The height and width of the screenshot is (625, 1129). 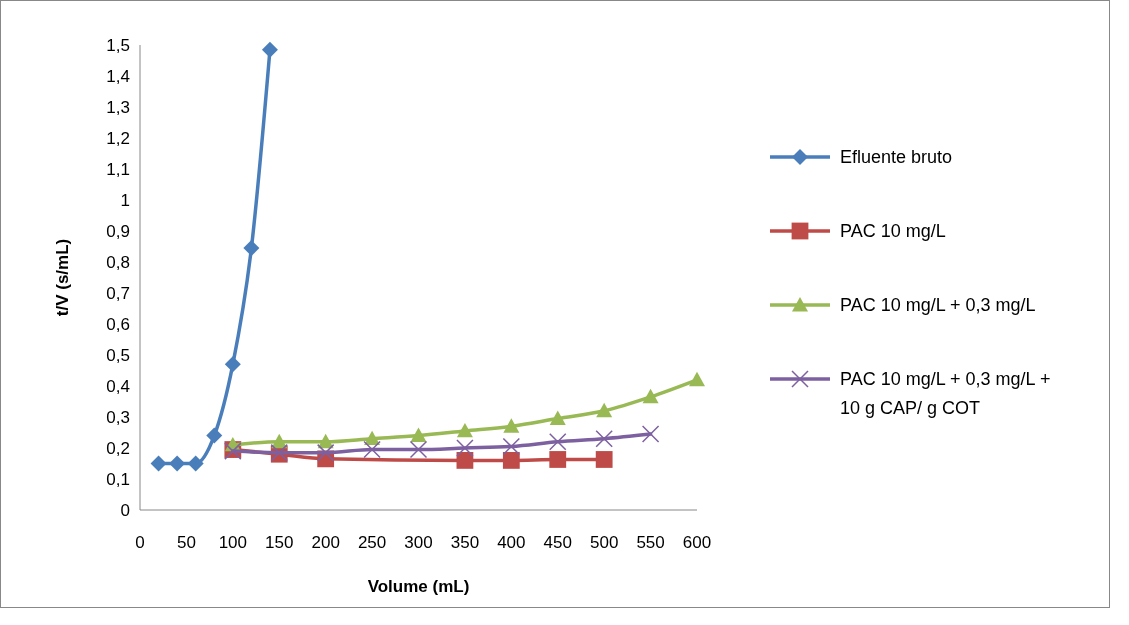 What do you see at coordinates (125, 200) in the screenshot?
I see `y-tick-label: 1` at bounding box center [125, 200].